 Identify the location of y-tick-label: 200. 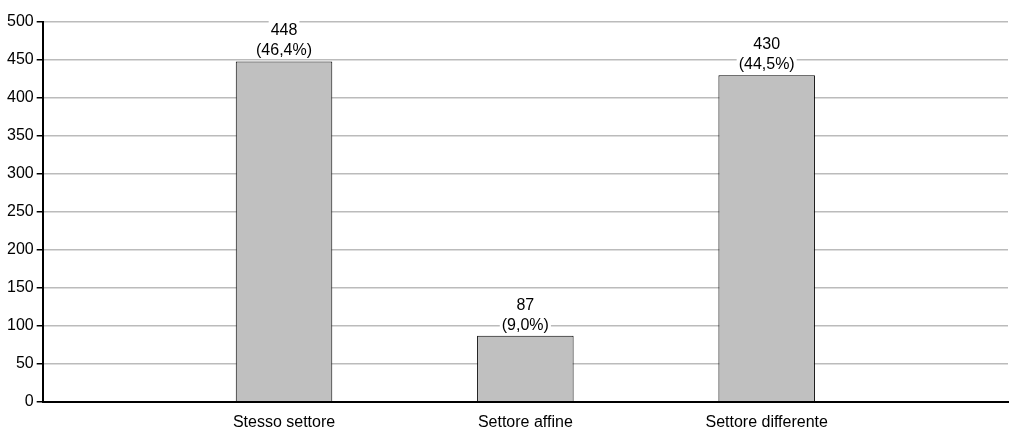
(20, 249).